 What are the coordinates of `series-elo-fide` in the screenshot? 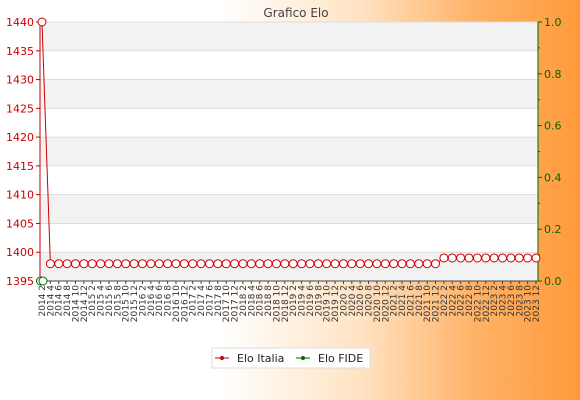 It's located at (42, 281).